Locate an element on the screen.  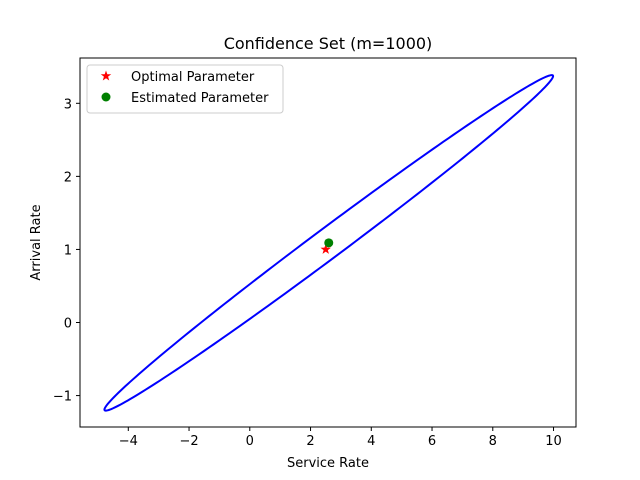
y-axis-ticks: −1 0 1 2 3 is located at coordinates (66, 251).